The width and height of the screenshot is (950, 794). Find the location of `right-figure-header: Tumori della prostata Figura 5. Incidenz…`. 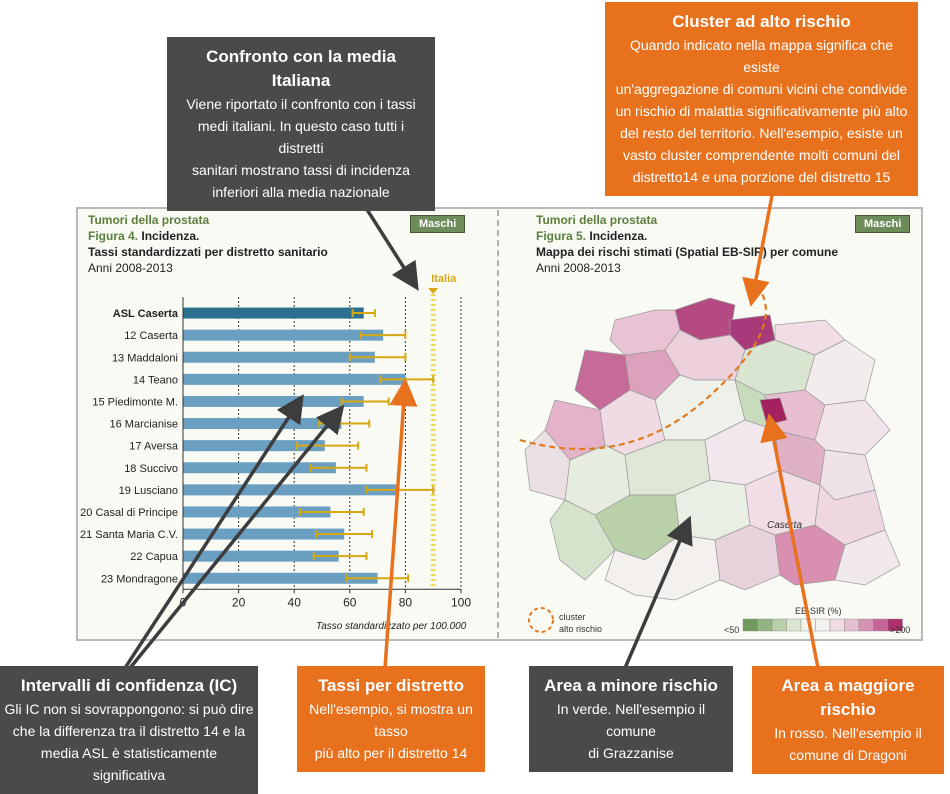

right-figure-header: Tumori della prostata Figura 5. Incidenz… is located at coordinates (687, 244).